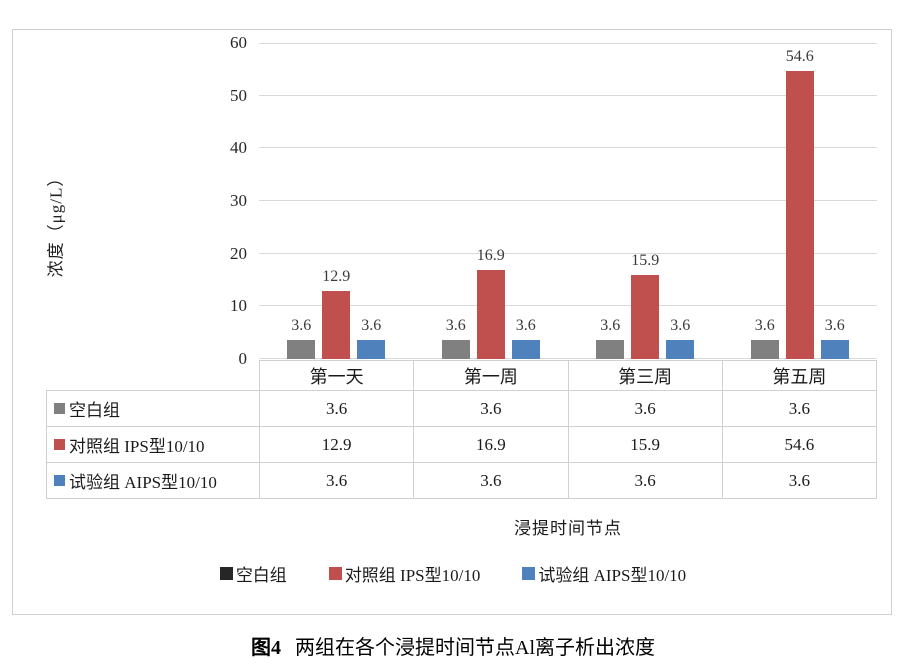  What do you see at coordinates (238, 42) in the screenshot?
I see `y-tick-label: 60` at bounding box center [238, 42].